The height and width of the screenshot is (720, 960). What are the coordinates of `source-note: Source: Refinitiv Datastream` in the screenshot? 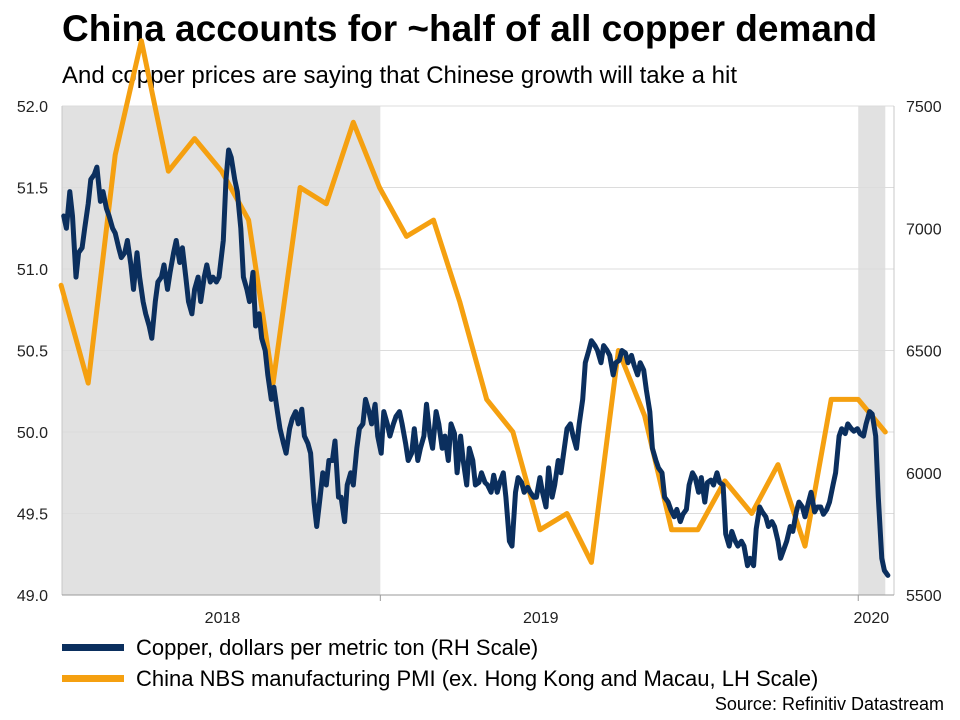 It's located at (829, 704).